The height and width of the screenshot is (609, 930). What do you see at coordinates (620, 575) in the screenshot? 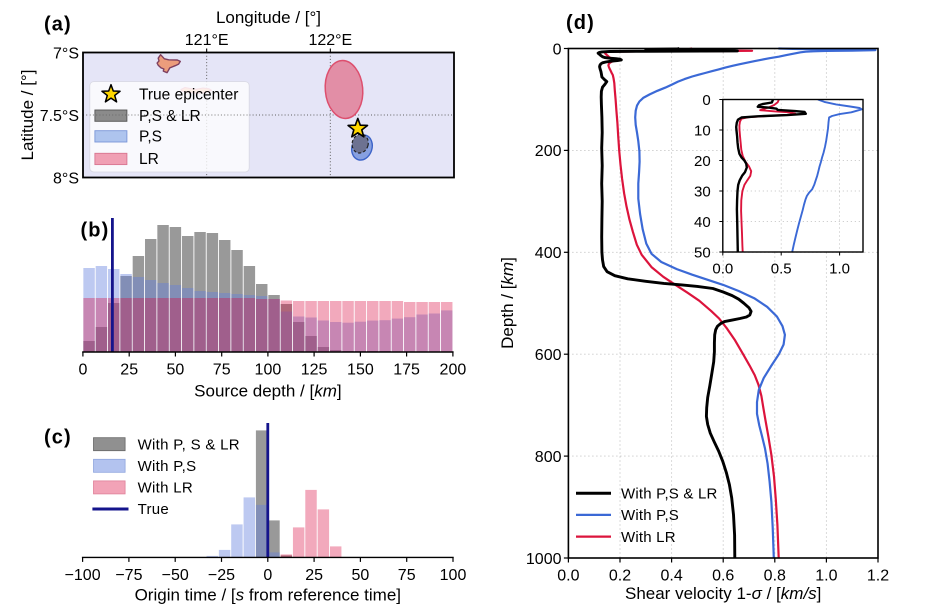
I see `svg-text: 0.2` at bounding box center [620, 575].